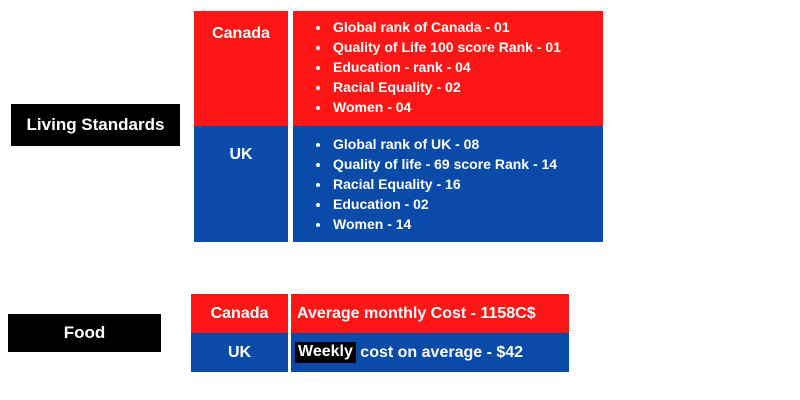  I want to click on living-canada-country-cell: Canada, so click(241, 68).